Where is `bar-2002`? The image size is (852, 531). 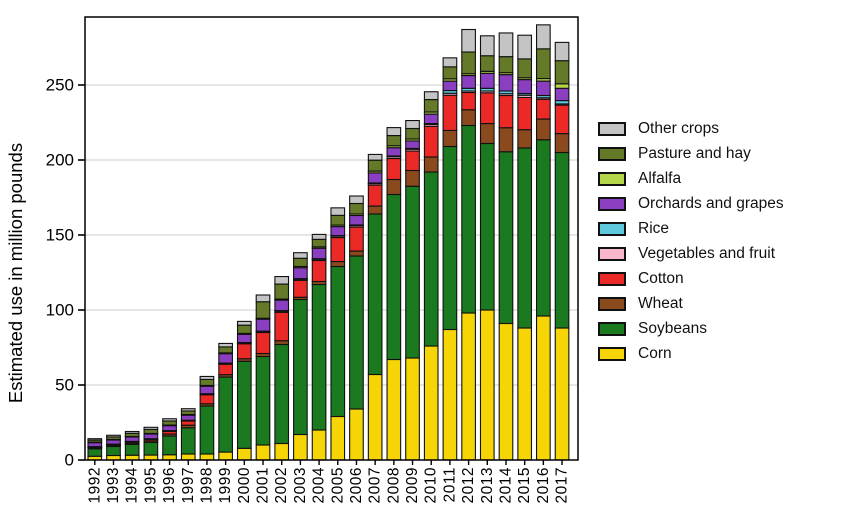
bar-2002 is located at coordinates (282, 368).